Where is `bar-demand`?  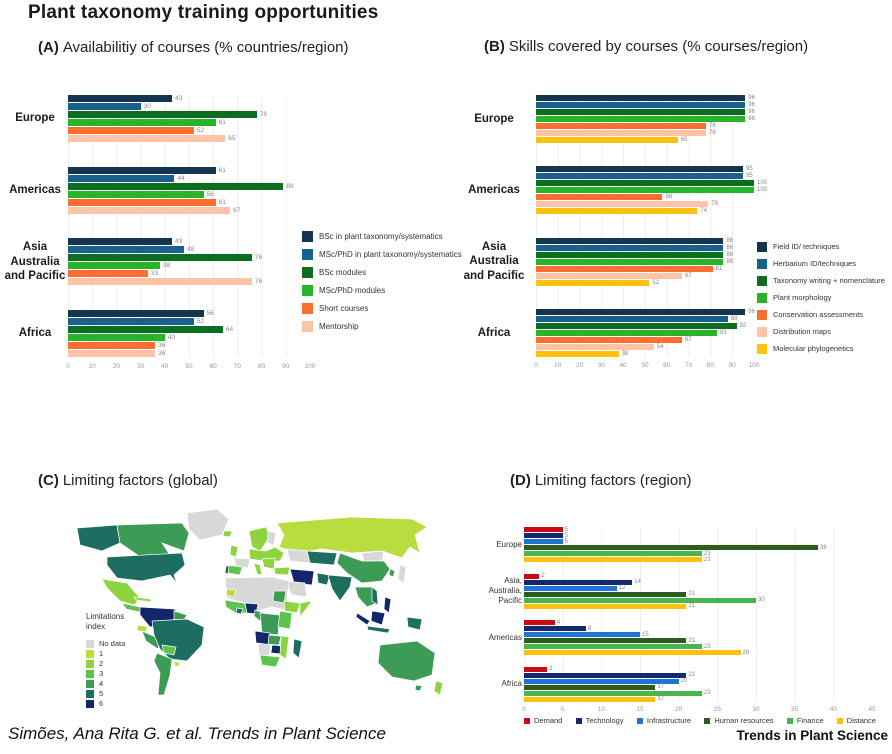
bar-demand is located at coordinates (543, 529).